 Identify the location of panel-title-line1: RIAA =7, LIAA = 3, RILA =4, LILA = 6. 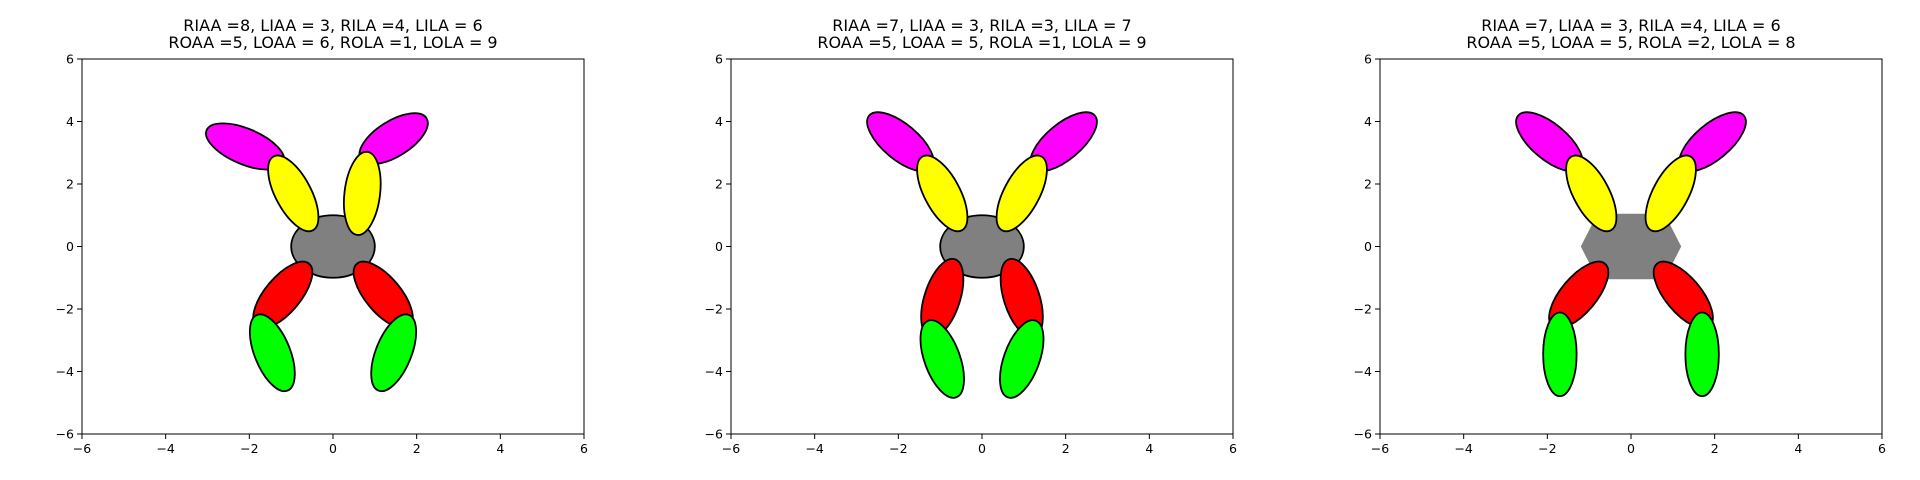
(1630, 25).